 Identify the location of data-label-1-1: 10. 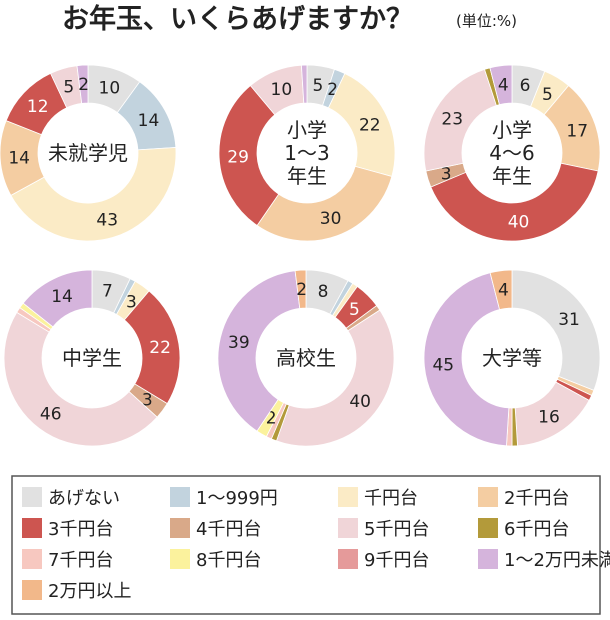
(110, 88).